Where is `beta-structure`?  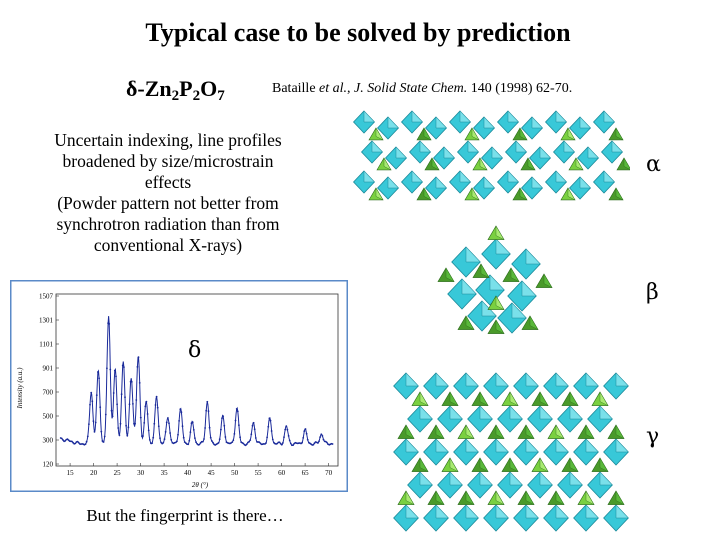
beta-structure is located at coordinates (495, 279).